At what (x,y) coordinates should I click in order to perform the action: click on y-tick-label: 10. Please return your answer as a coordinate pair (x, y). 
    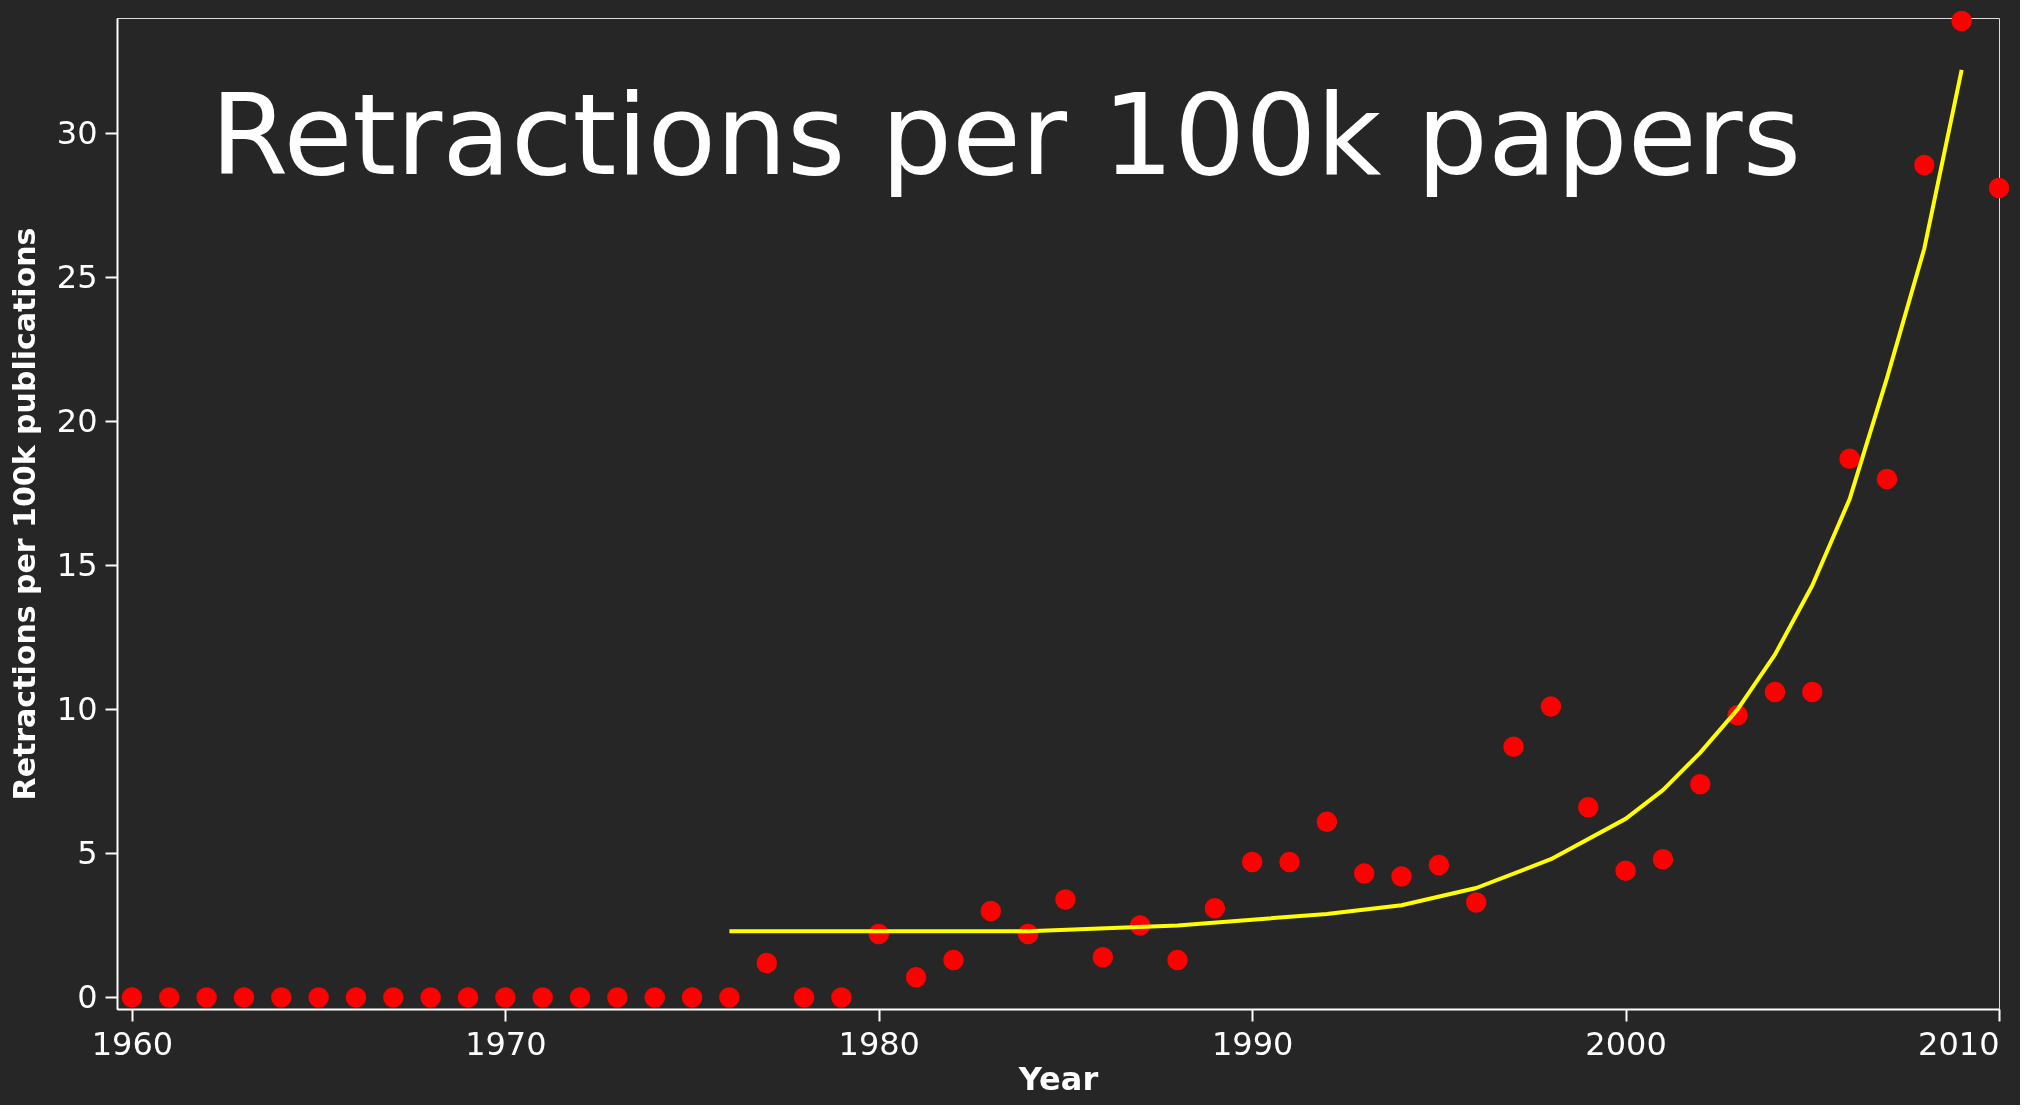
    Looking at the image, I should click on (77, 708).